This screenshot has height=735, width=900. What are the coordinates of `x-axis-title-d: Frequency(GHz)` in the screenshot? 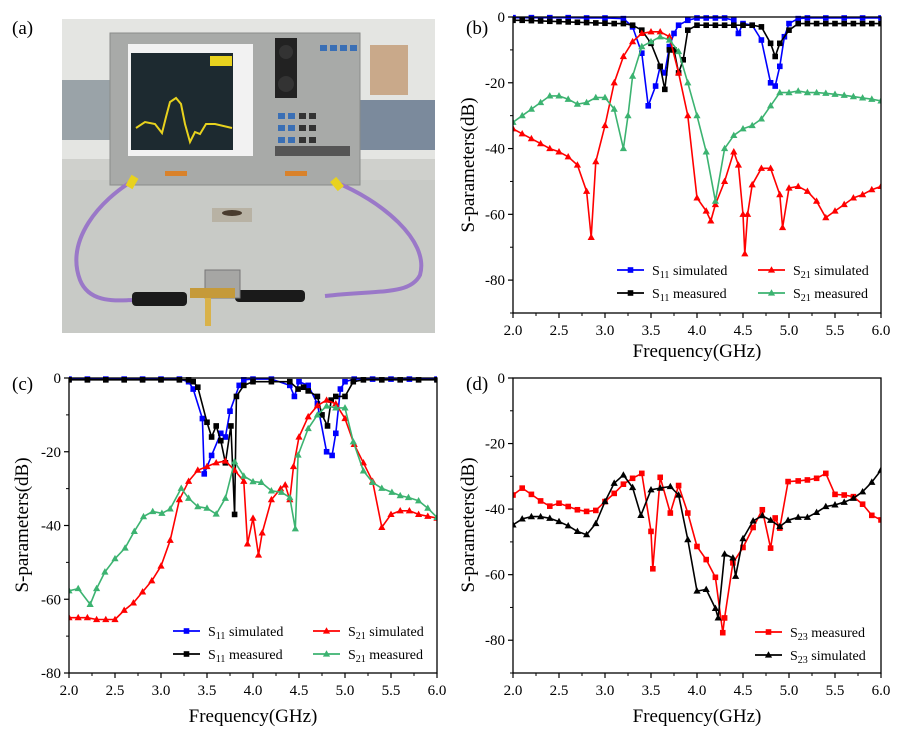 It's located at (697, 716).